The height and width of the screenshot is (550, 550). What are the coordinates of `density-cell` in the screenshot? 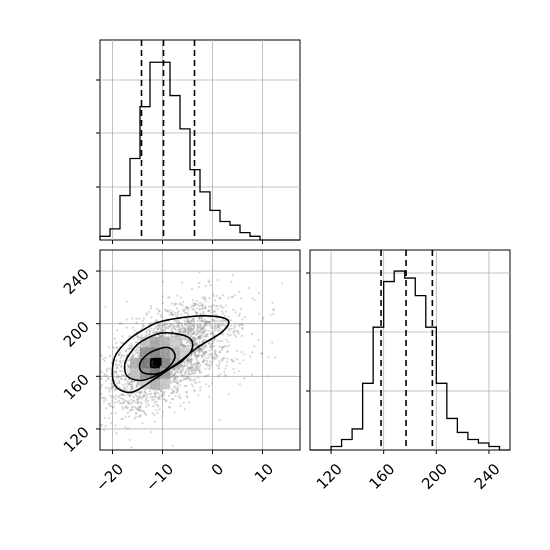 It's located at (165, 373).